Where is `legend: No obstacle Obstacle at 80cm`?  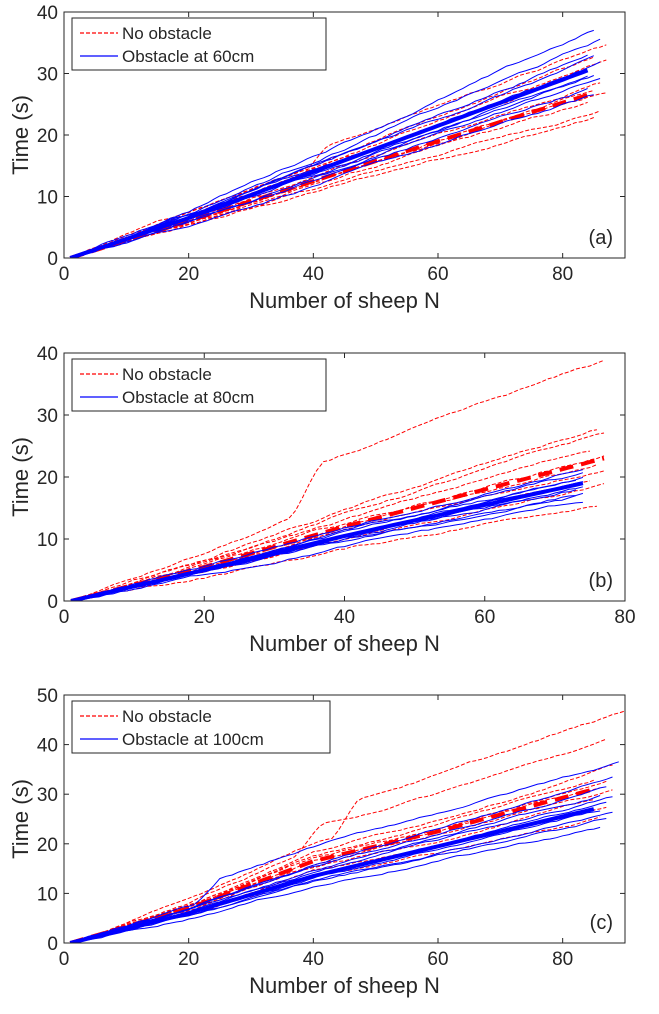
legend: No obstacle Obstacle at 80cm is located at coordinates (199, 385).